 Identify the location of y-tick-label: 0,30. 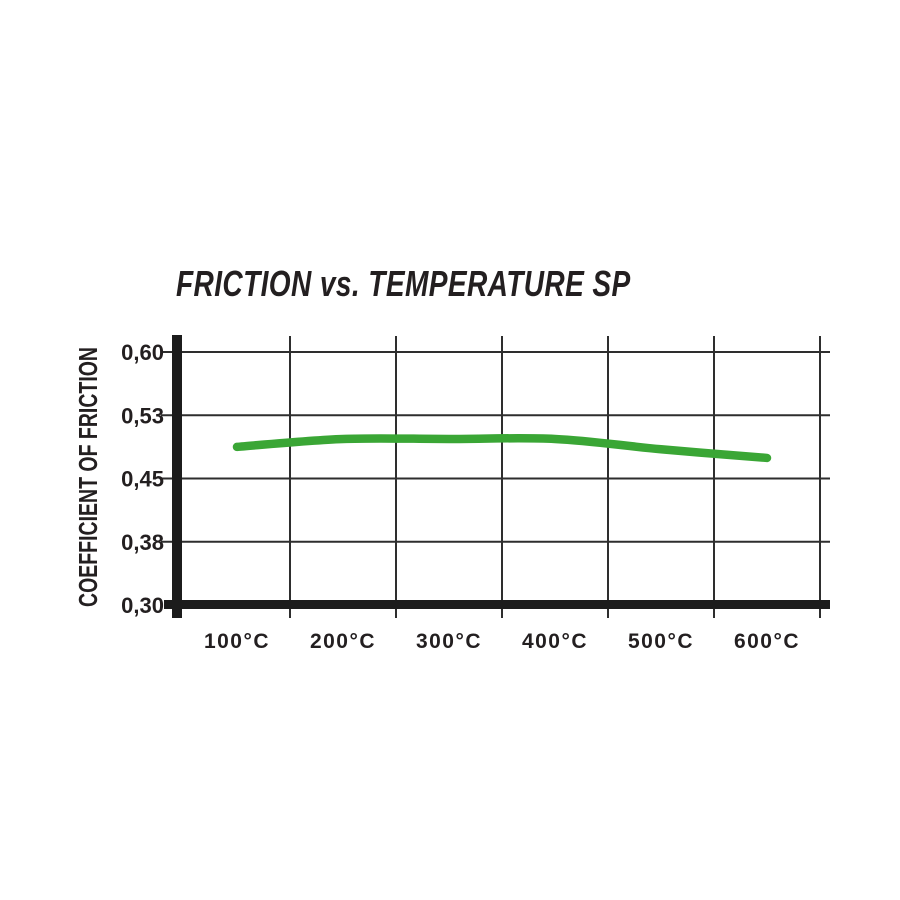
(142, 605).